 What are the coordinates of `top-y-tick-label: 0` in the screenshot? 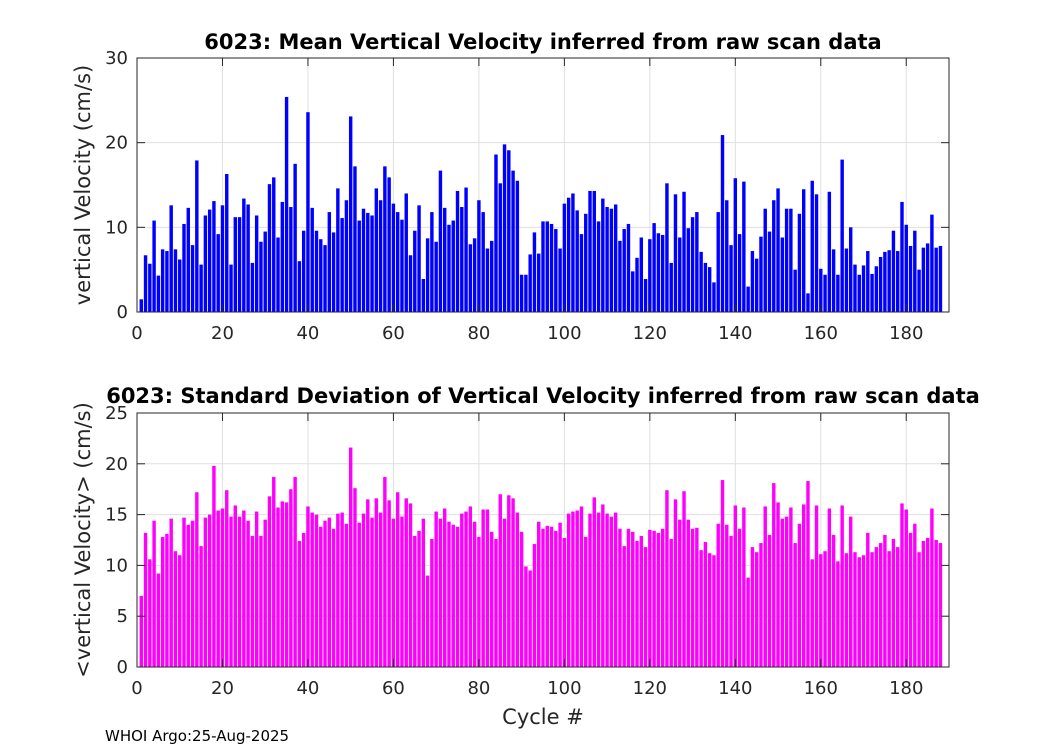 It's located at (122, 312).